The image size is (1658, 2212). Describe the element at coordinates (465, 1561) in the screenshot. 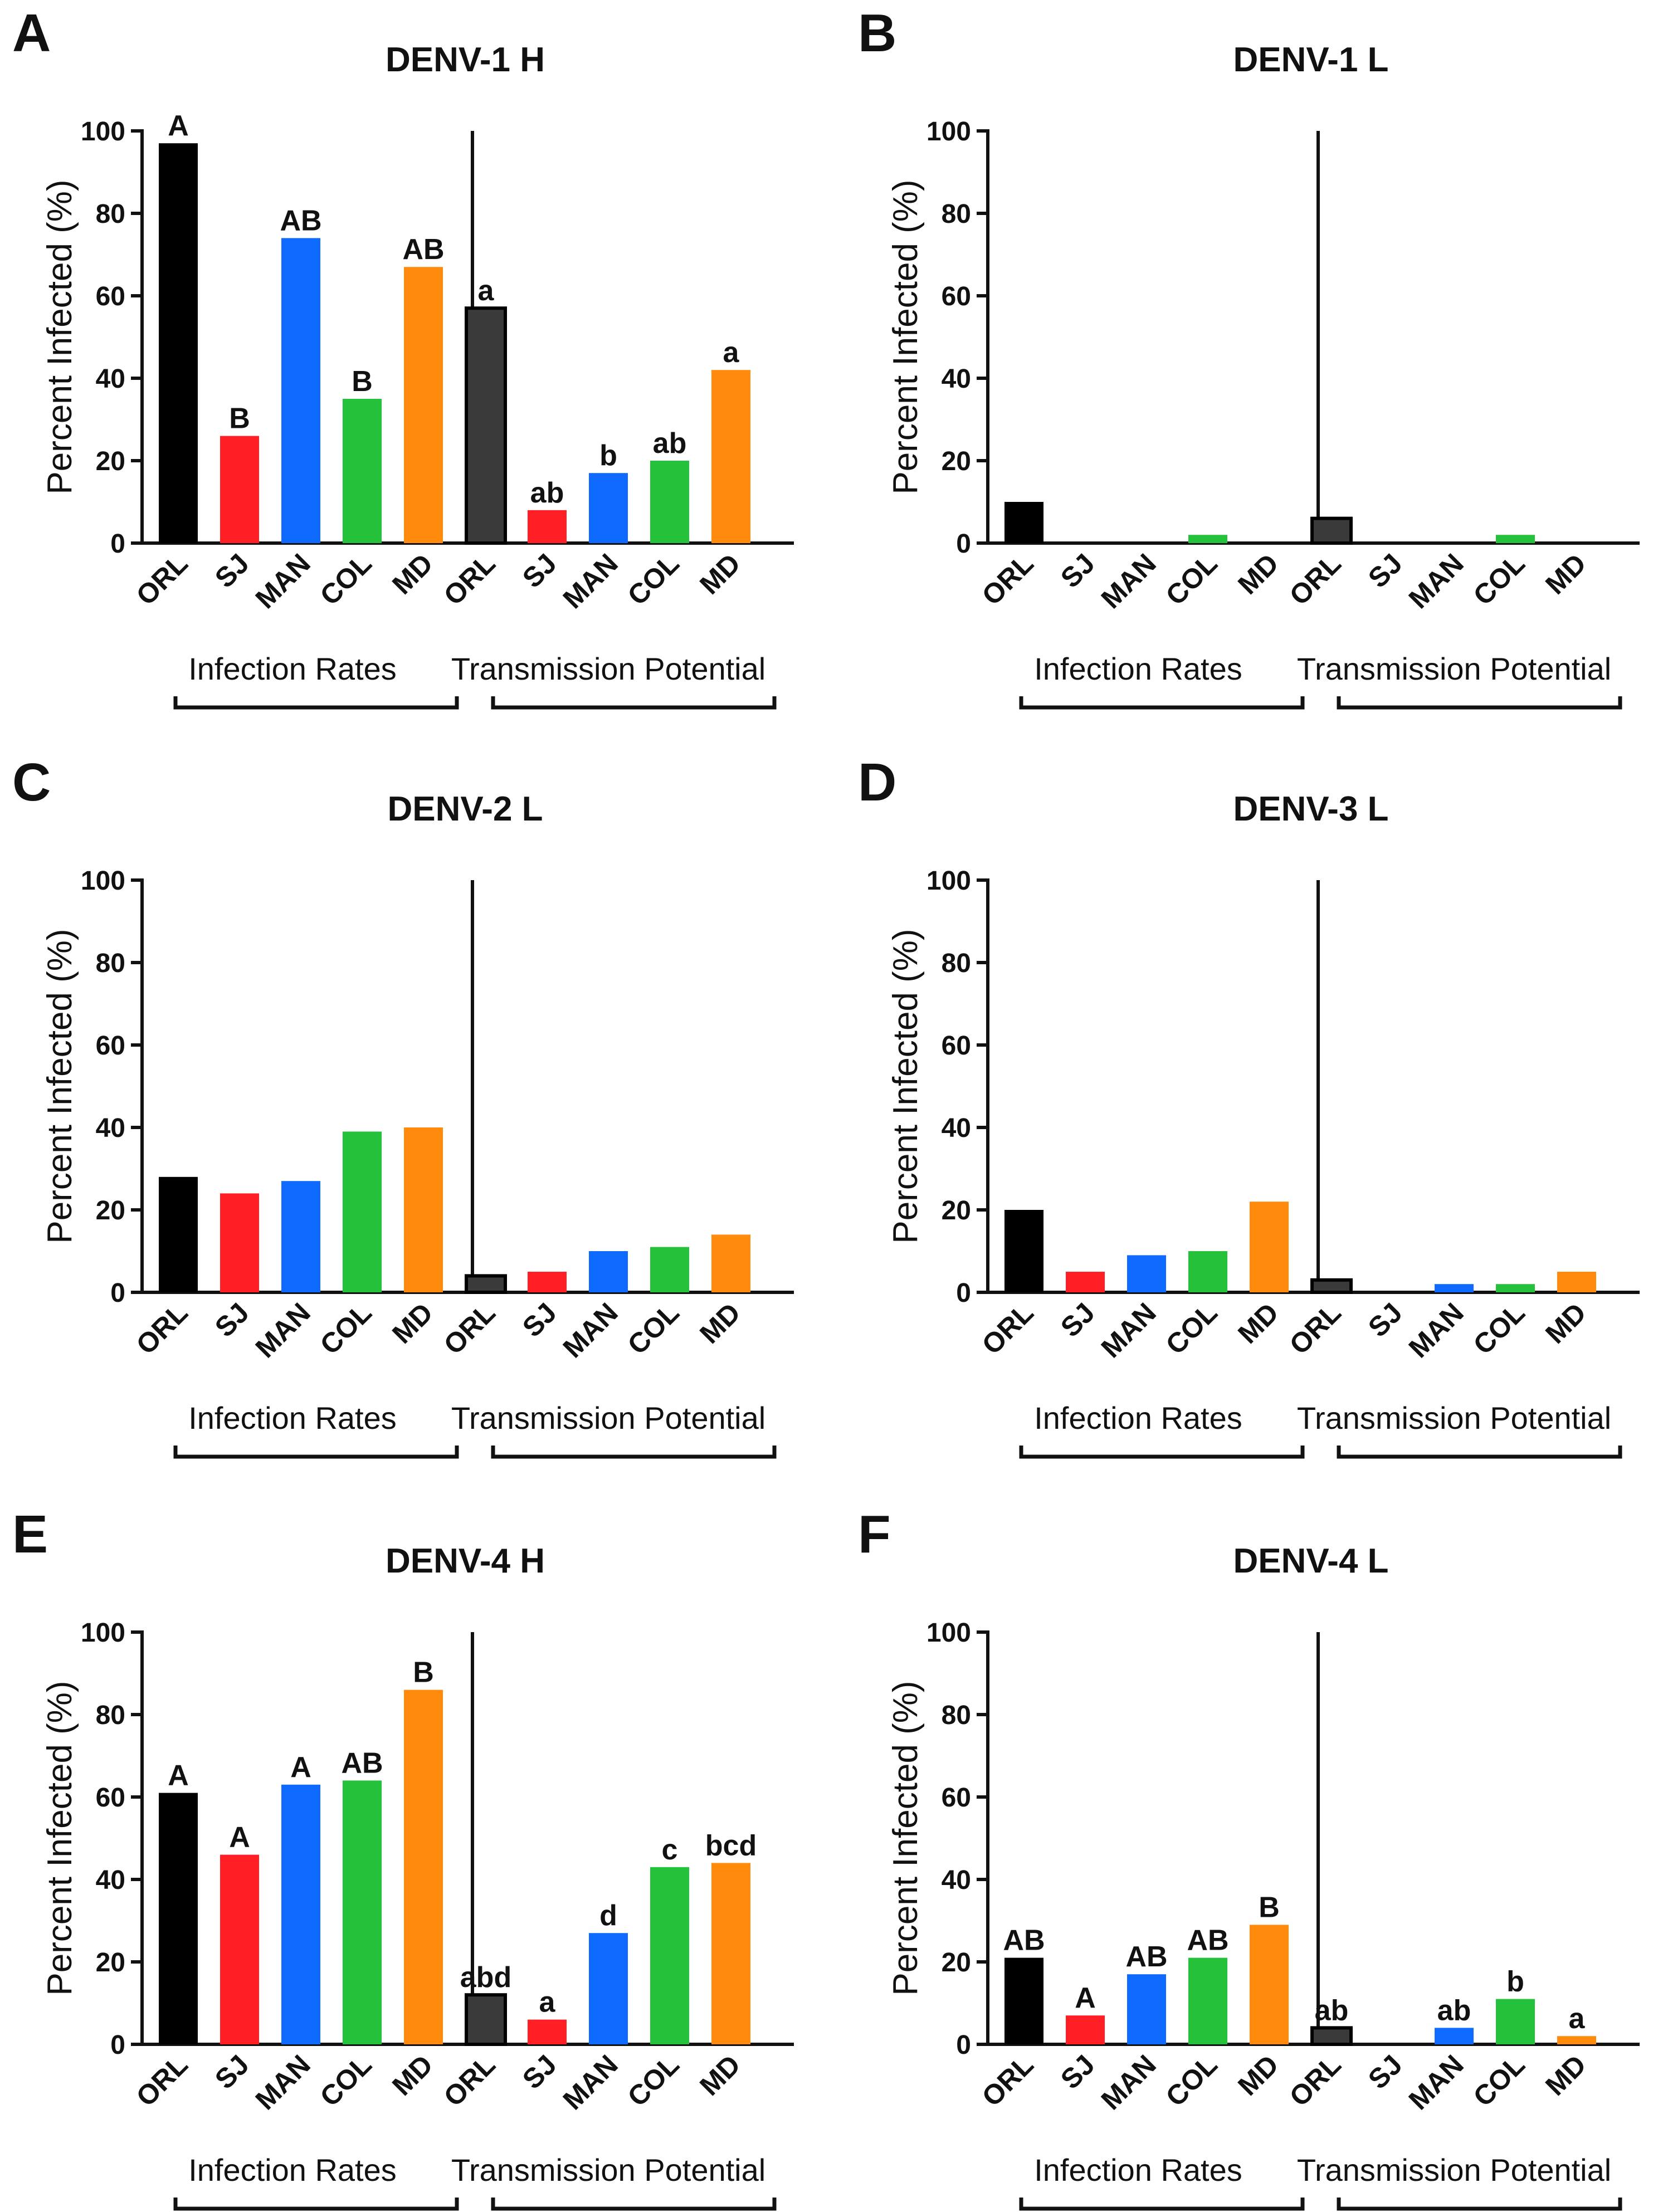

I see `panel-title: DENV-4 H` at that location.